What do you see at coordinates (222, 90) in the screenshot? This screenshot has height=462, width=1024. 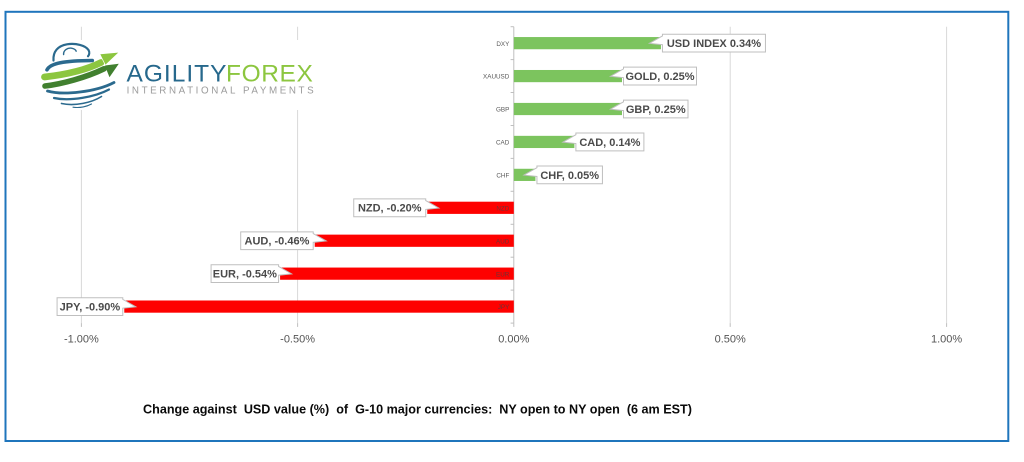 I see `svg-text: INTERNATIONAL PAYMENTS` at bounding box center [222, 90].